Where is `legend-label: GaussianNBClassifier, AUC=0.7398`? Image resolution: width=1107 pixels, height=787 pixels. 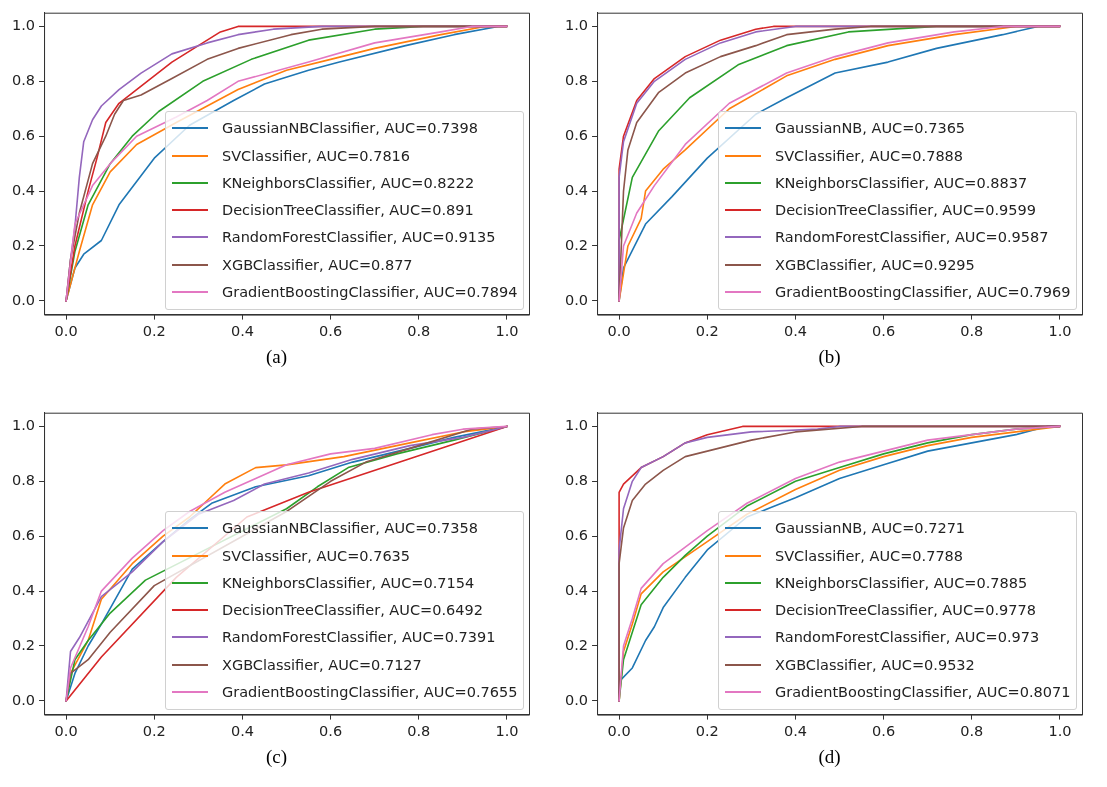
legend-label: GaussianNBClassifier, AUC=0.7398 is located at coordinates (350, 128).